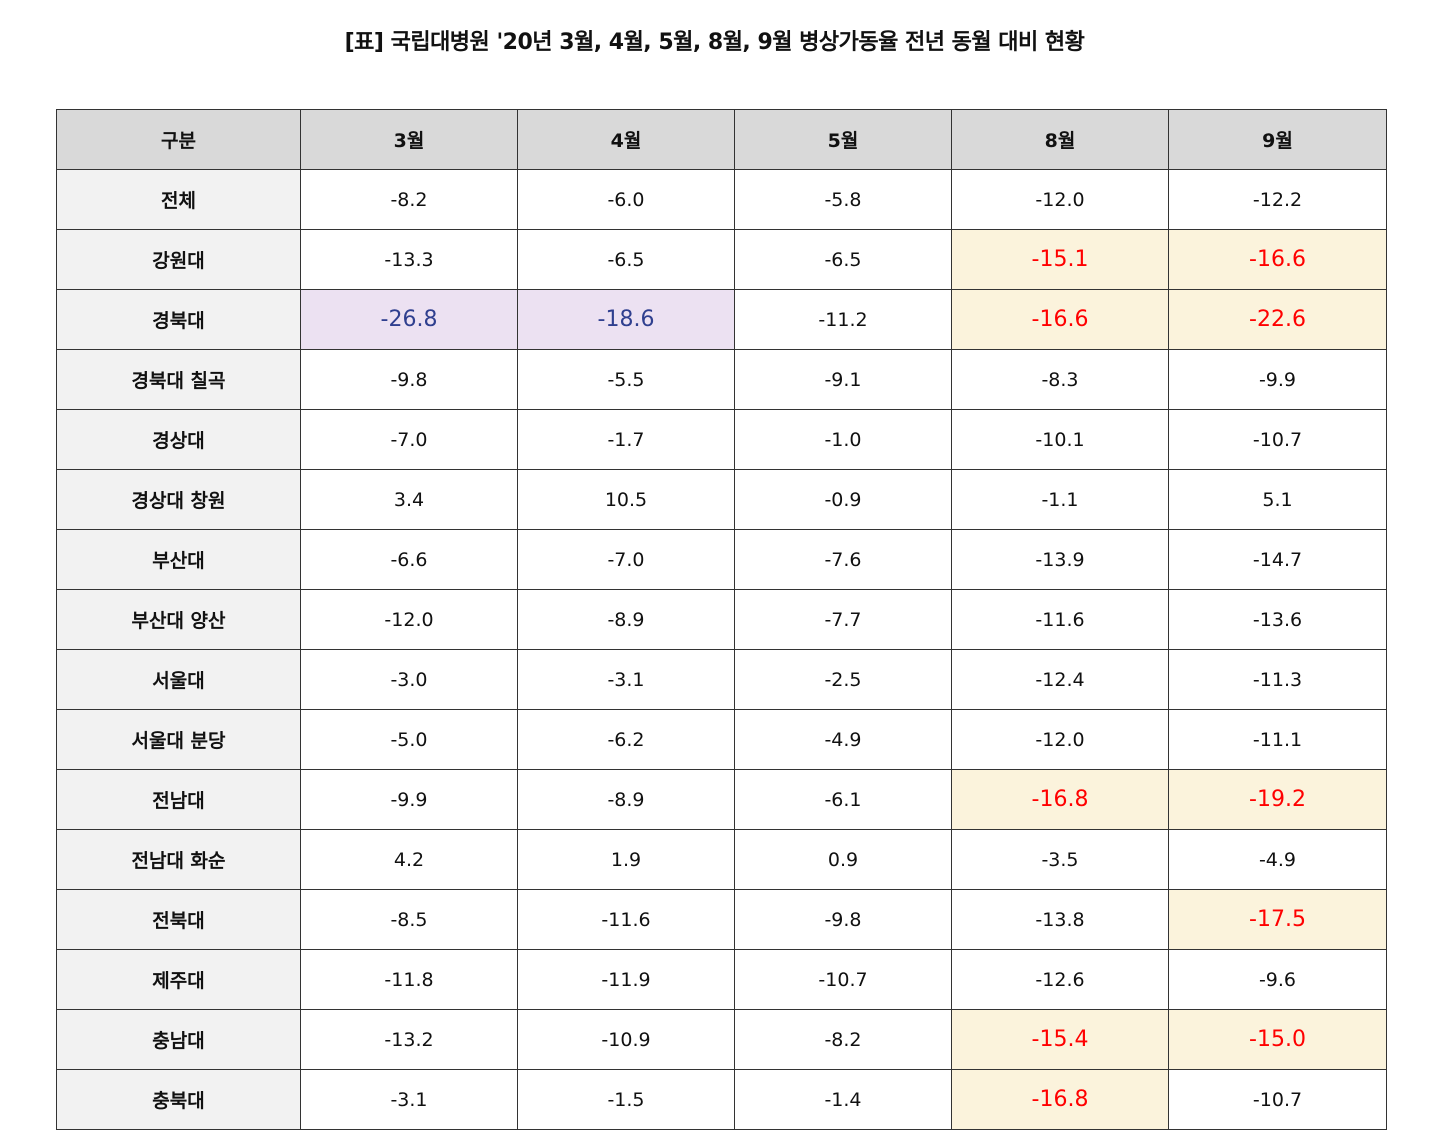  Describe the element at coordinates (626, 319) in the screenshot. I see `cell-april: -18.6` at that location.